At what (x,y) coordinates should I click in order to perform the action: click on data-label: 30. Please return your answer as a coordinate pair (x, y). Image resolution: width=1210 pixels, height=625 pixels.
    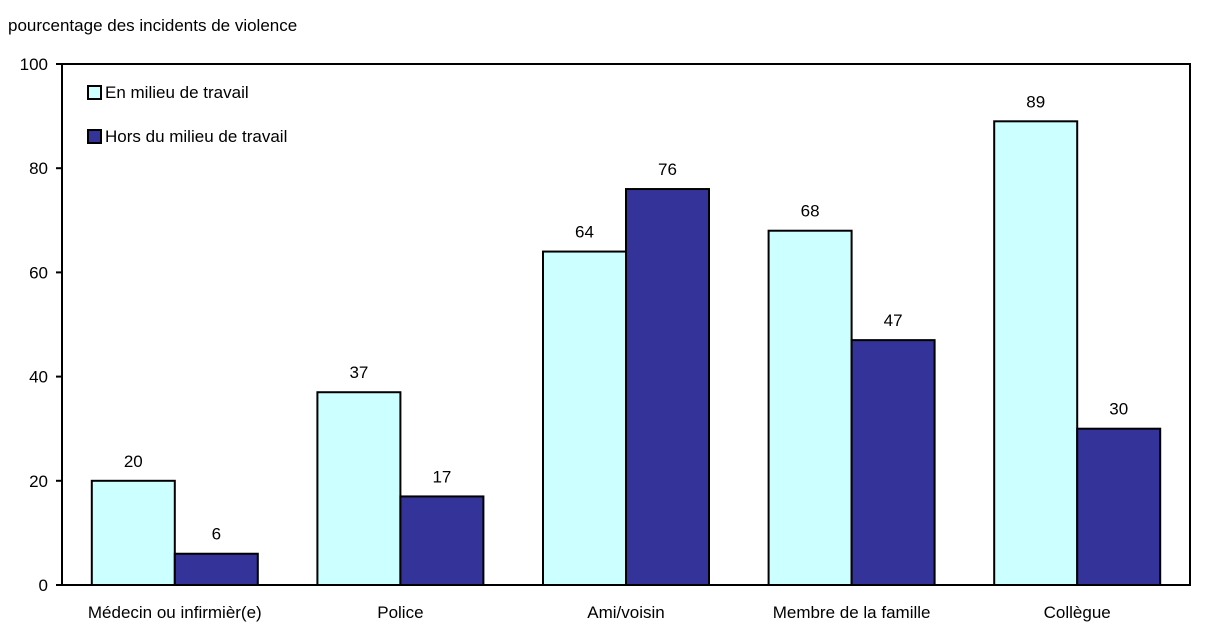
    Looking at the image, I should click on (1118, 409).